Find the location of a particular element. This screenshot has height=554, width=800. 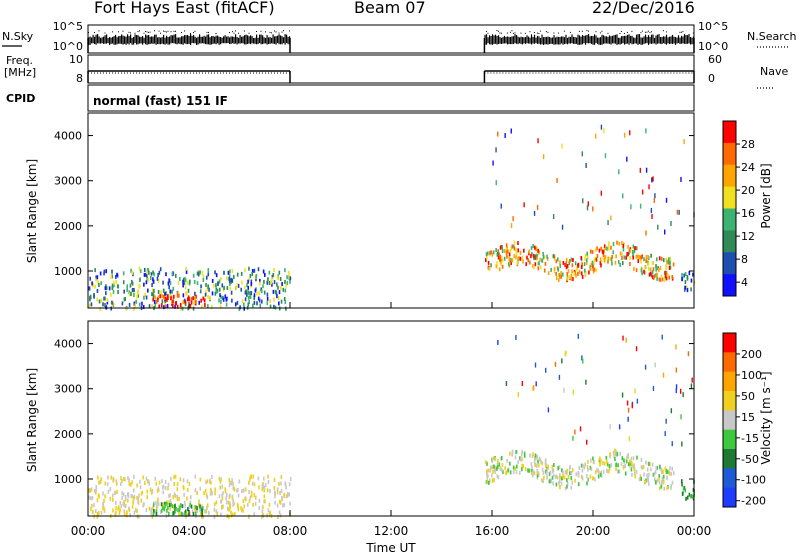

nave-label: Nave is located at coordinates (774, 71).